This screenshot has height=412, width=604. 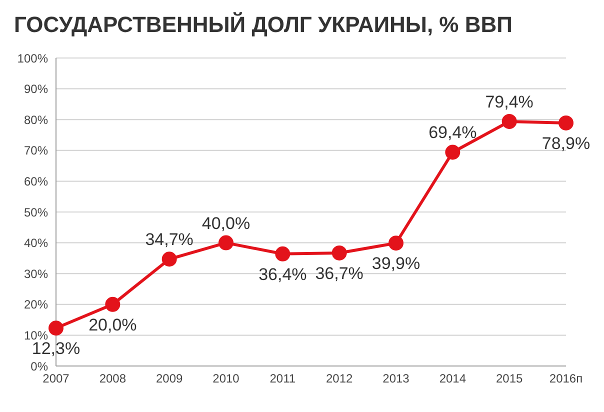 What do you see at coordinates (36, 243) in the screenshot?
I see `y-tick-label: 40%` at bounding box center [36, 243].